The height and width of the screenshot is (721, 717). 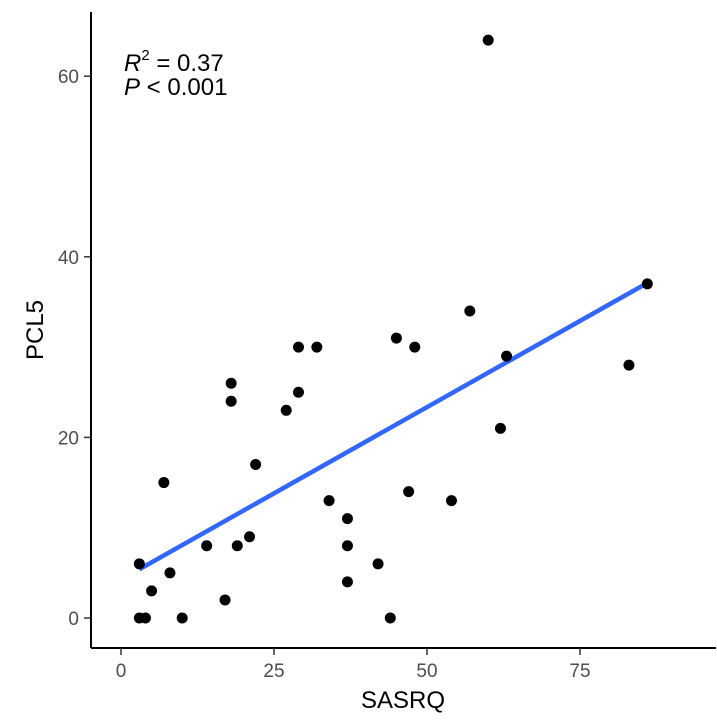 What do you see at coordinates (579, 671) in the screenshot?
I see `x-tick-label: 75` at bounding box center [579, 671].